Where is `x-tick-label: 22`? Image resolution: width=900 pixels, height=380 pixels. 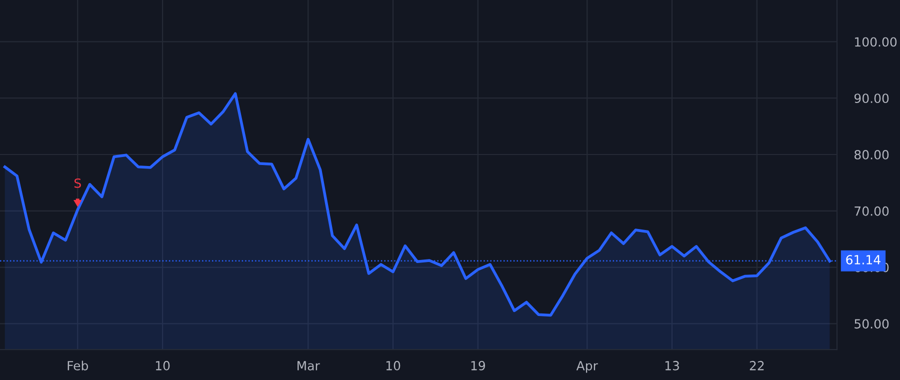
x-tick-label: 22 is located at coordinates (757, 365).